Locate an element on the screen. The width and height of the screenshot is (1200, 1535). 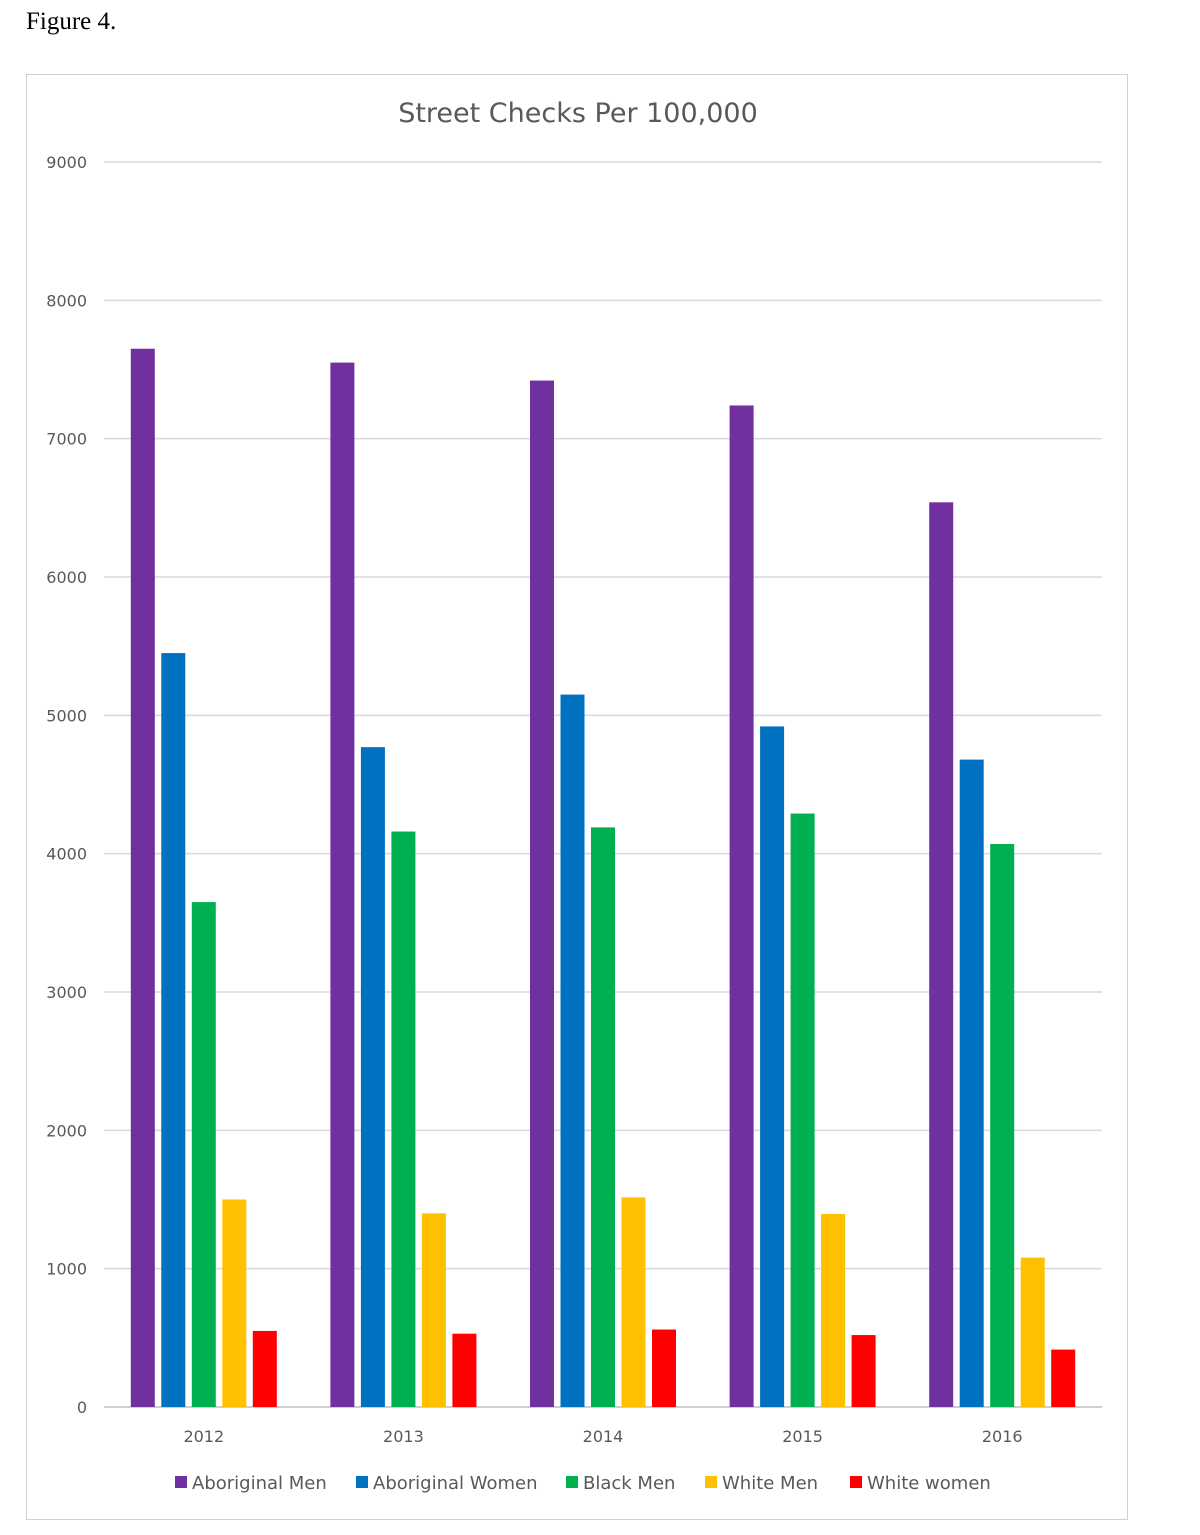
bar-black-men-2012 is located at coordinates (203, 1154).